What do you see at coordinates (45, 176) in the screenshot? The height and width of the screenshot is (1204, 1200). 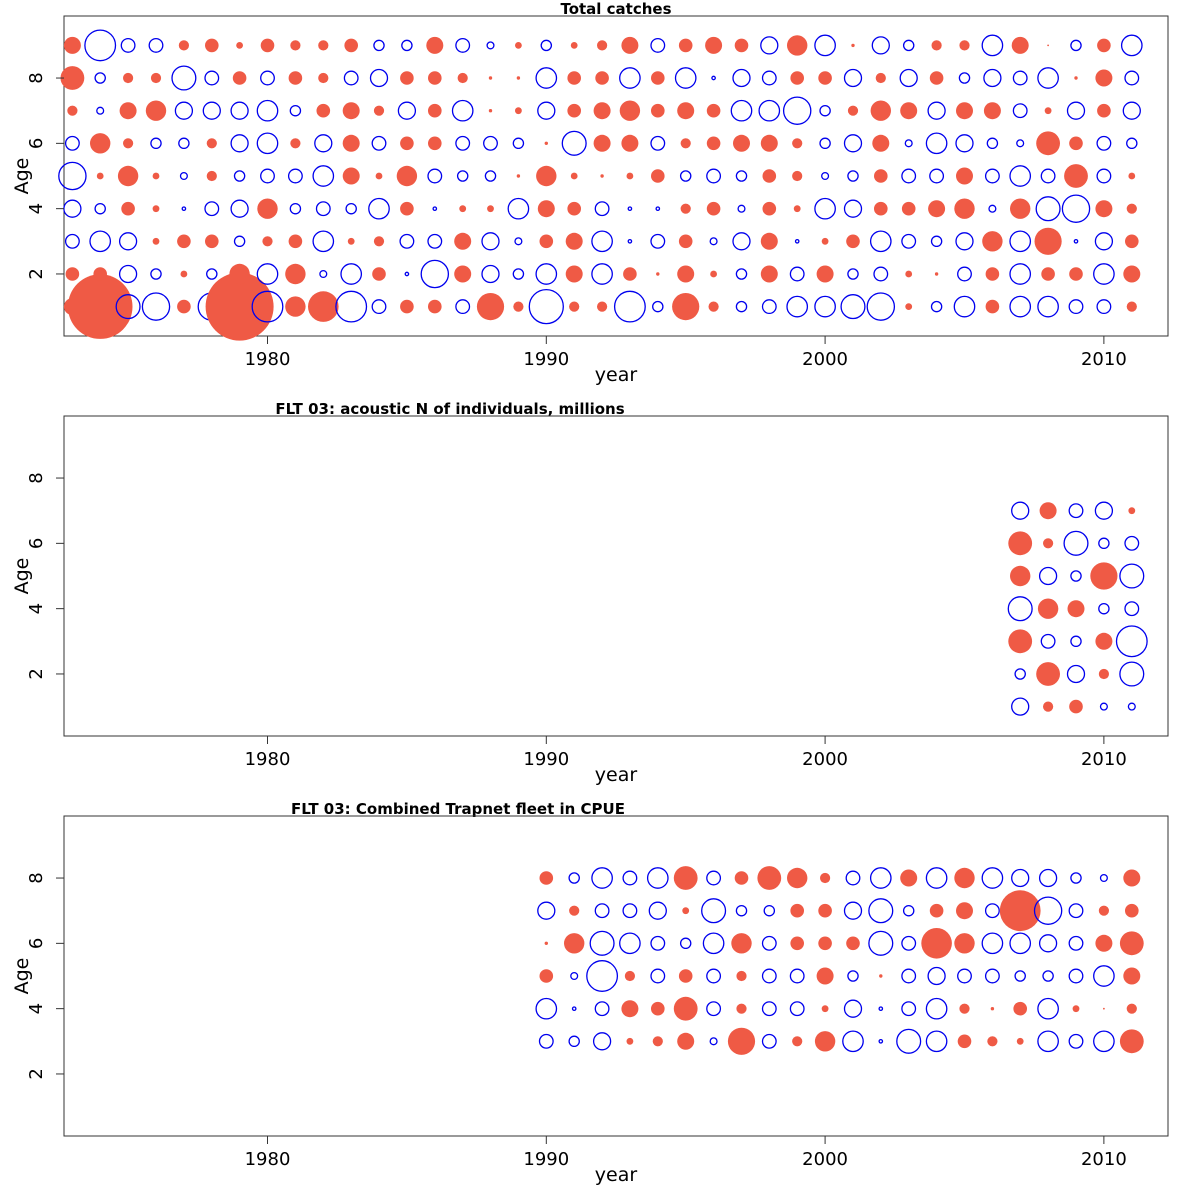 I see `y-axis: 2 4 6 8` at bounding box center [45, 176].